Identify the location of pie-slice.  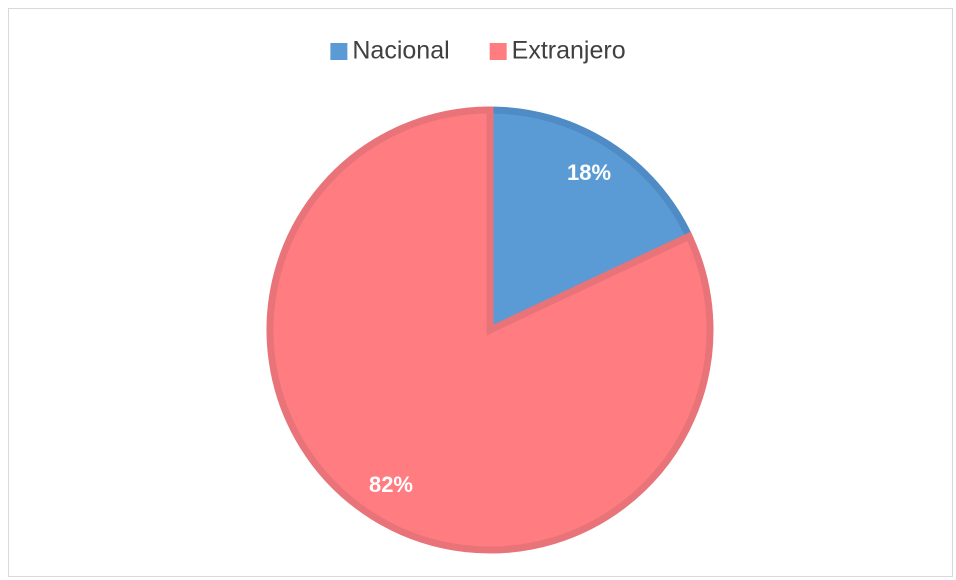
(590, 221).